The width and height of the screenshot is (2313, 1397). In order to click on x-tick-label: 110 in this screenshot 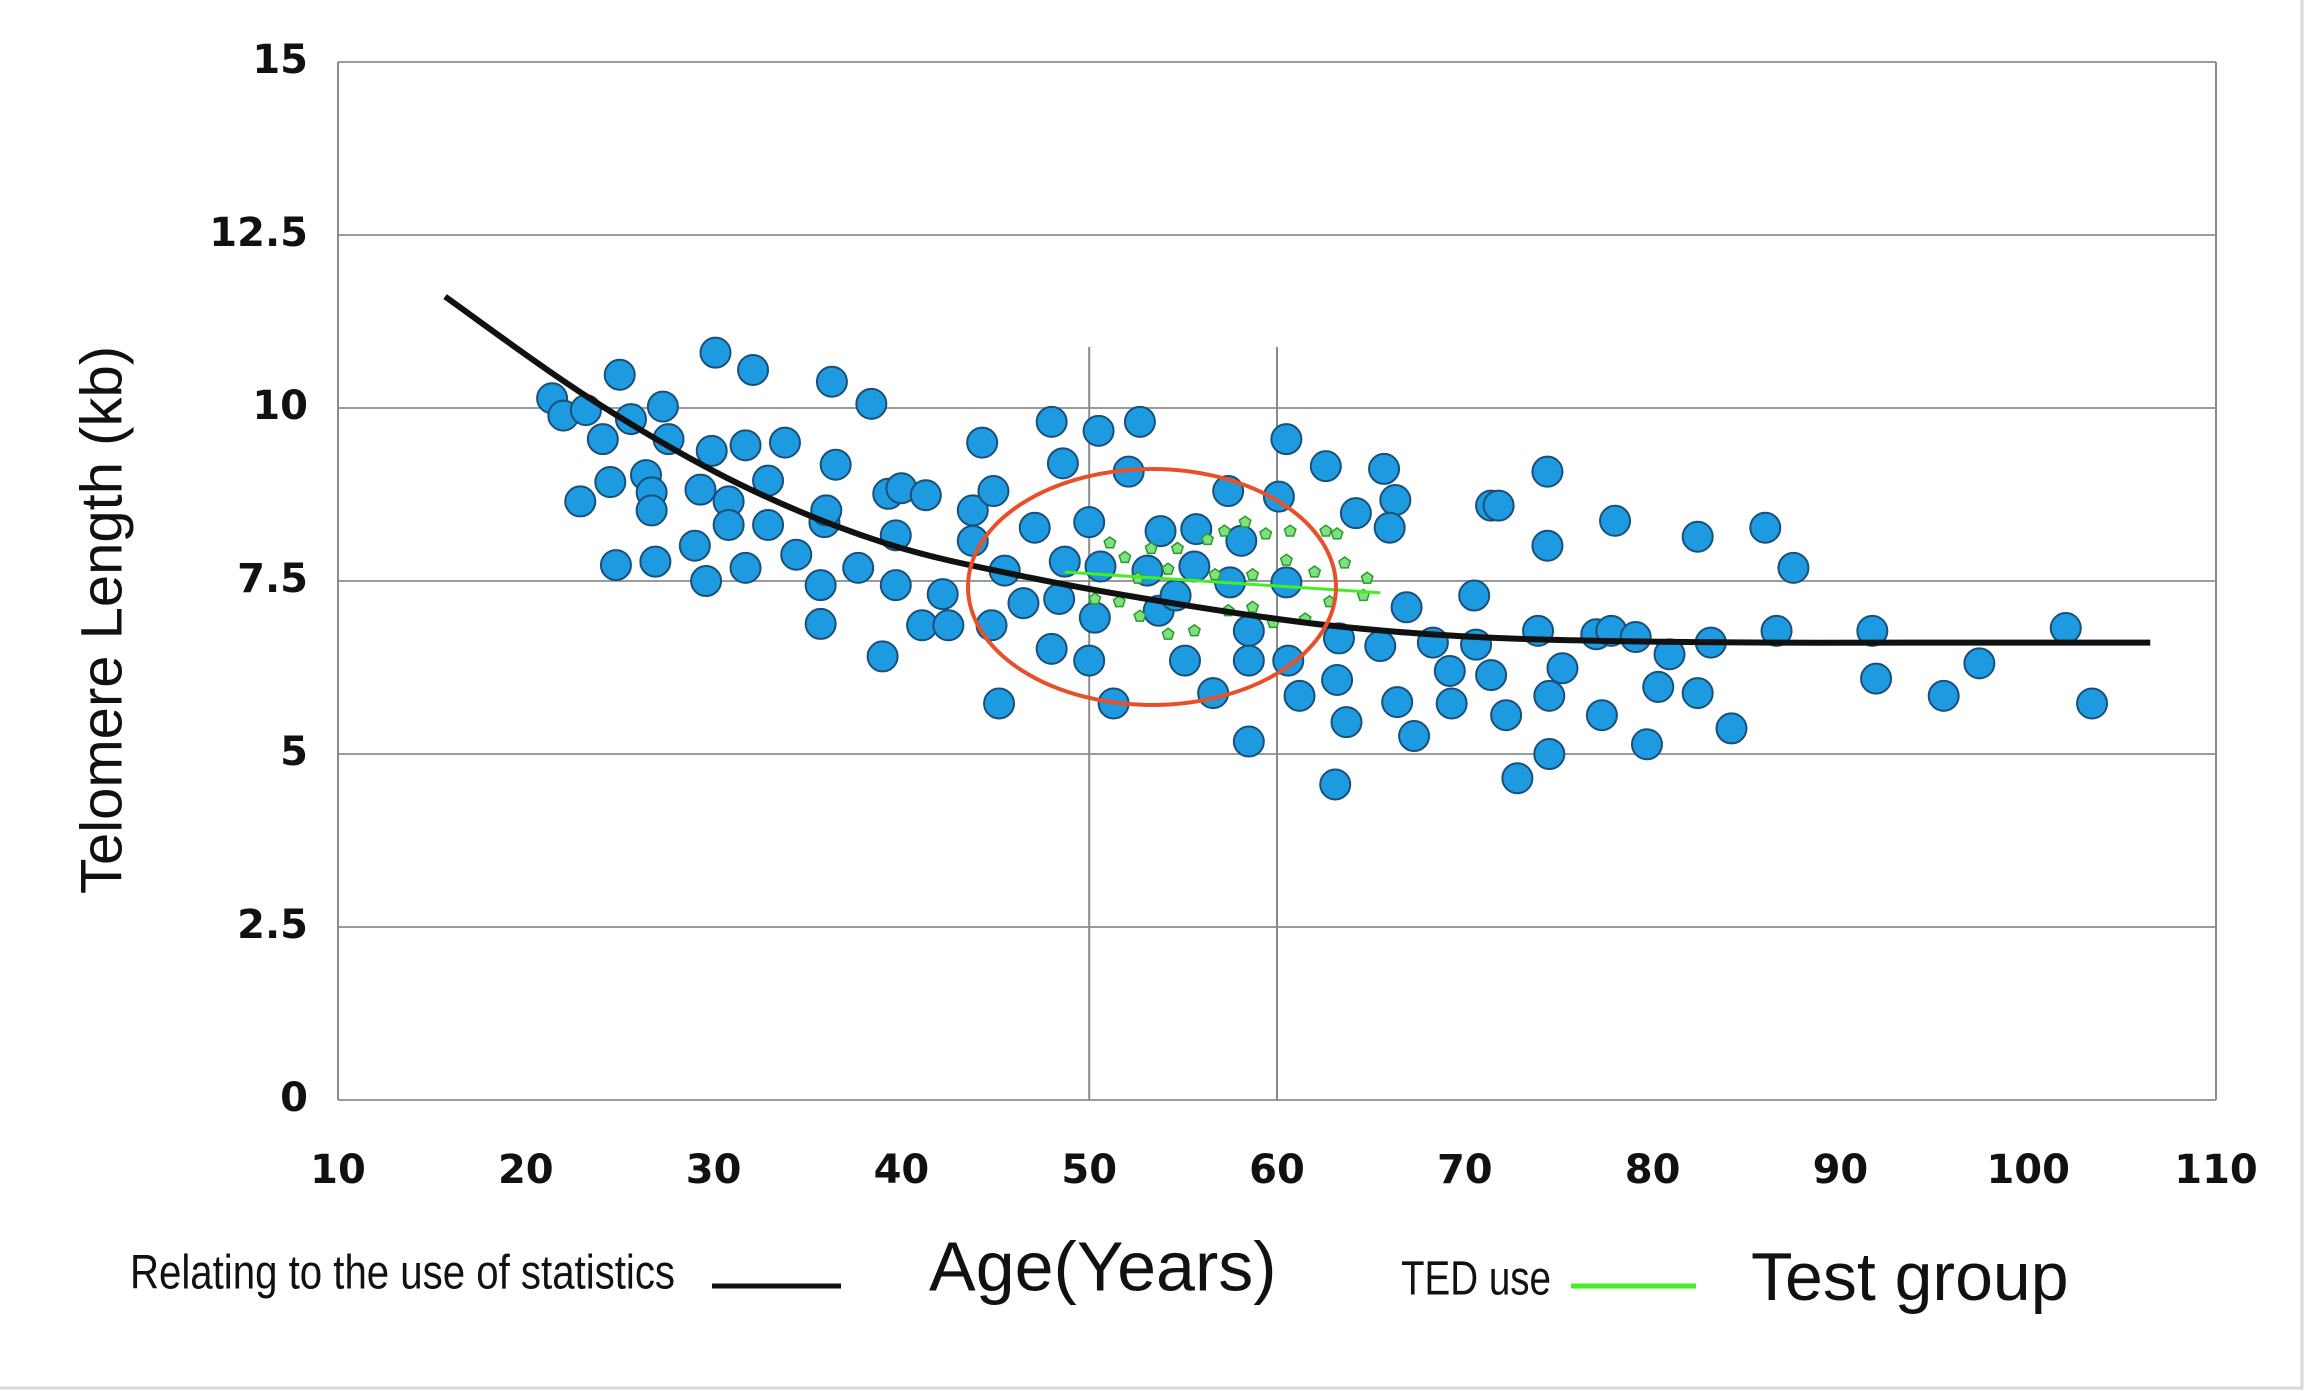, I will do `click(2216, 1170)`.